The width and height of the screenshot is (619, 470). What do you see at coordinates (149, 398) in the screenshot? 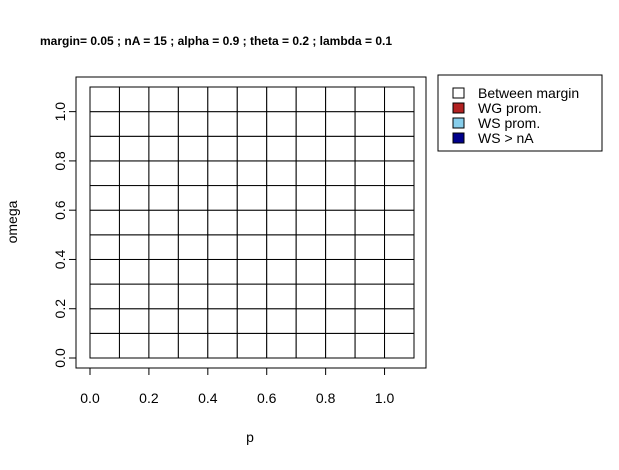
I see `x-tick-label: 0.2` at bounding box center [149, 398].